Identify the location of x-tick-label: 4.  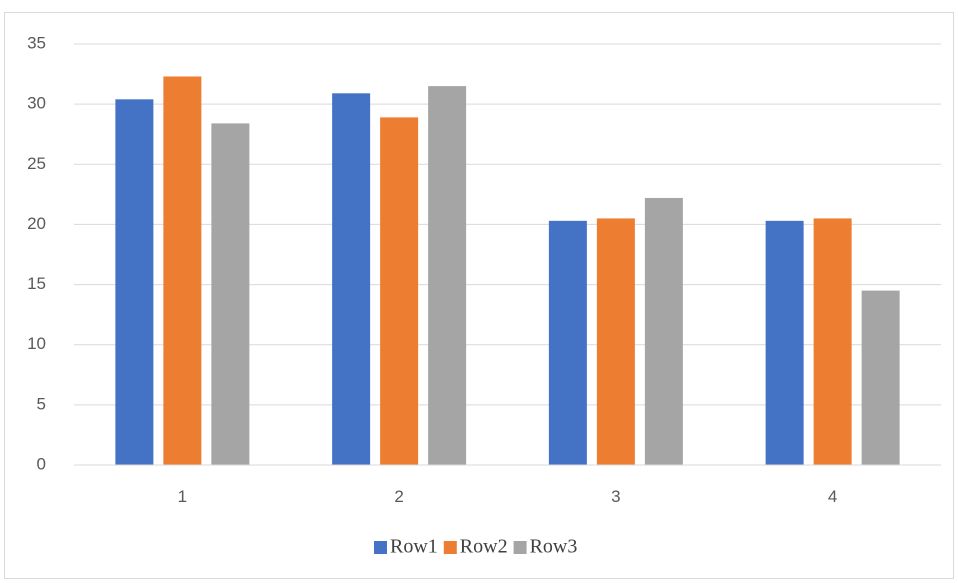
(832, 496).